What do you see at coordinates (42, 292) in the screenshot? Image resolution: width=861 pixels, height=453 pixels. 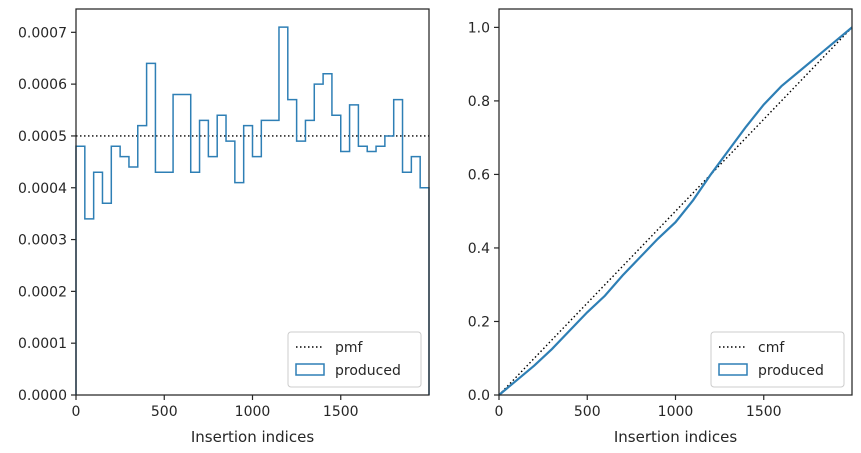 I see `pmf-y-tick-label: 0.0002` at bounding box center [42, 292].